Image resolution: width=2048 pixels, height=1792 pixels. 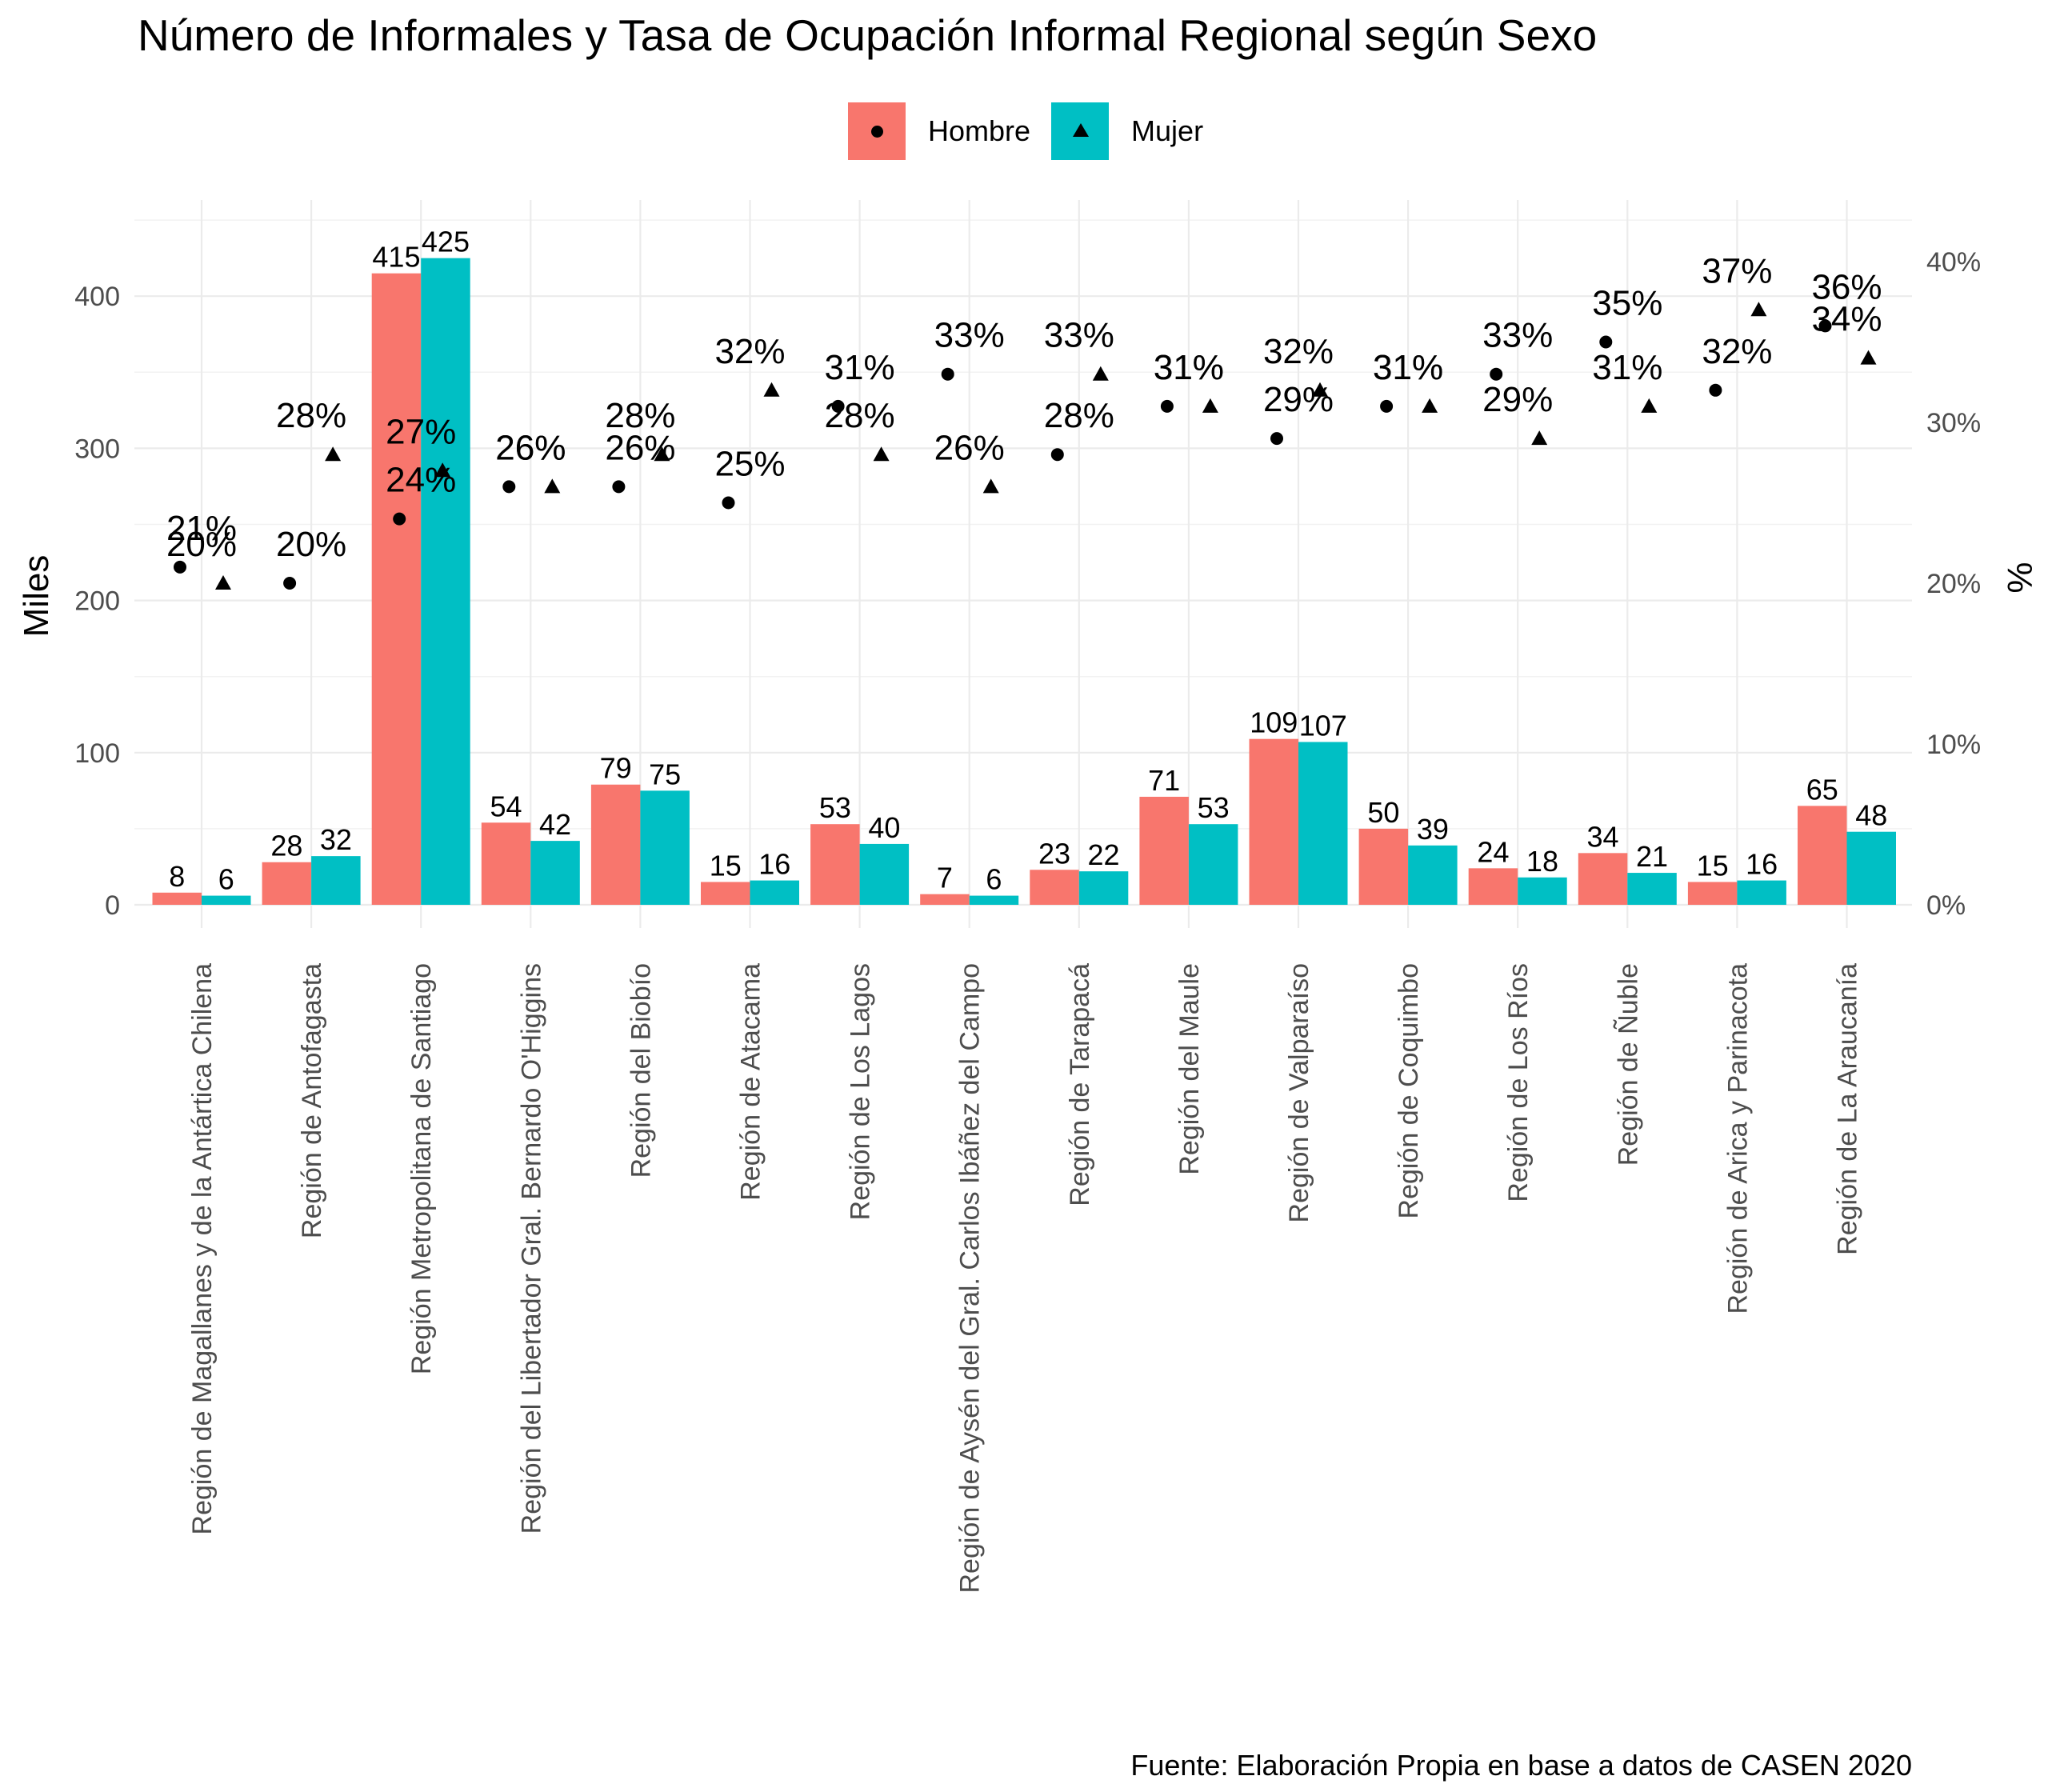 I want to click on y-tick-label: 300, so click(x=97, y=449).